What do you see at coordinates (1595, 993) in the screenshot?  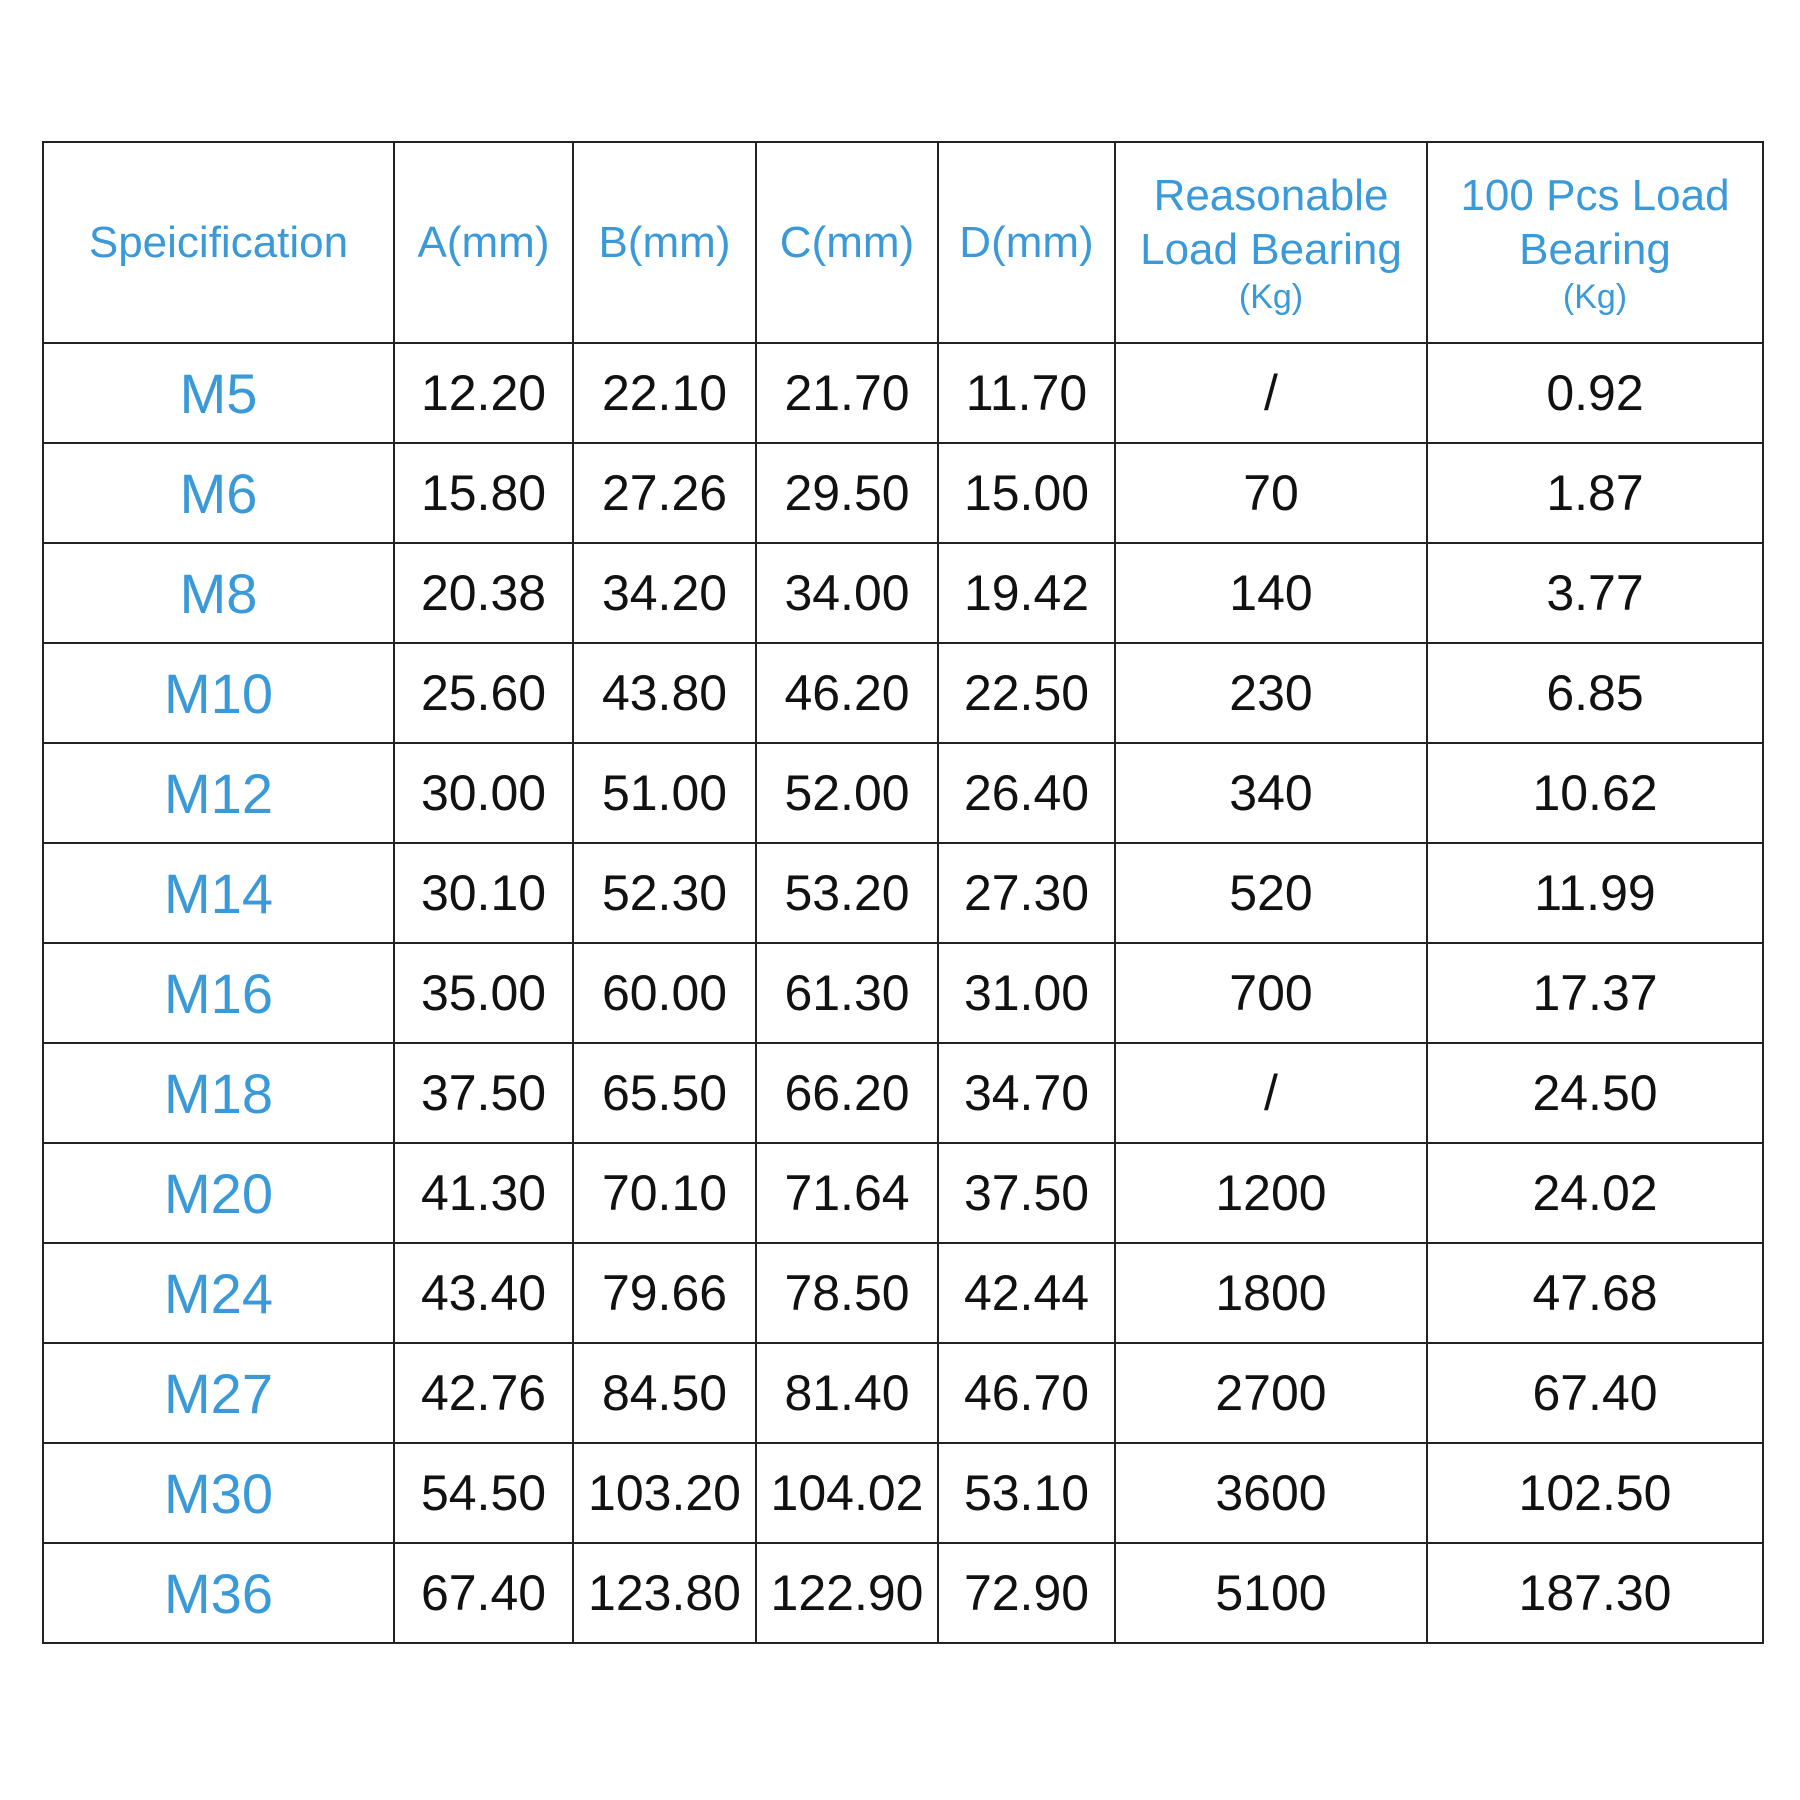 I see `value-cell: 17.37` at bounding box center [1595, 993].